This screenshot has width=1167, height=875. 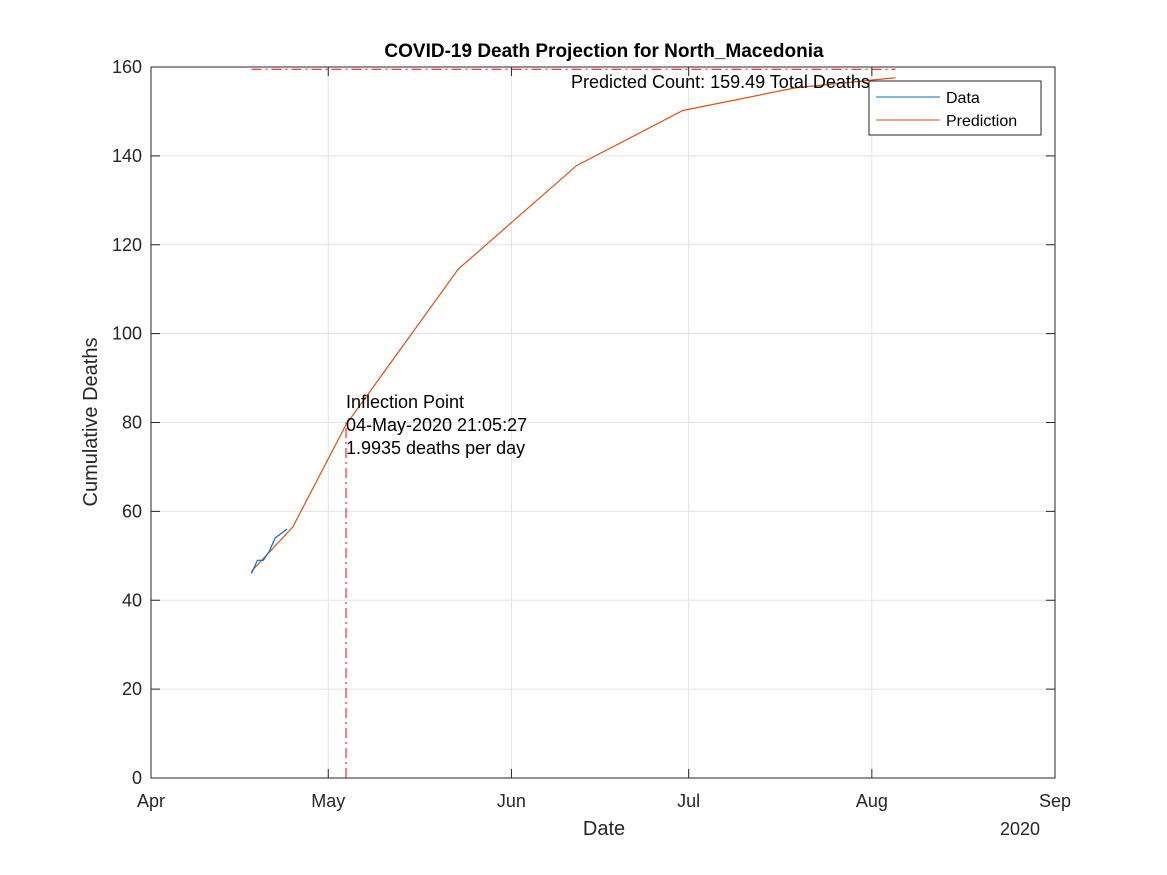 What do you see at coordinates (328, 801) in the screenshot?
I see `x-tick-label: May` at bounding box center [328, 801].